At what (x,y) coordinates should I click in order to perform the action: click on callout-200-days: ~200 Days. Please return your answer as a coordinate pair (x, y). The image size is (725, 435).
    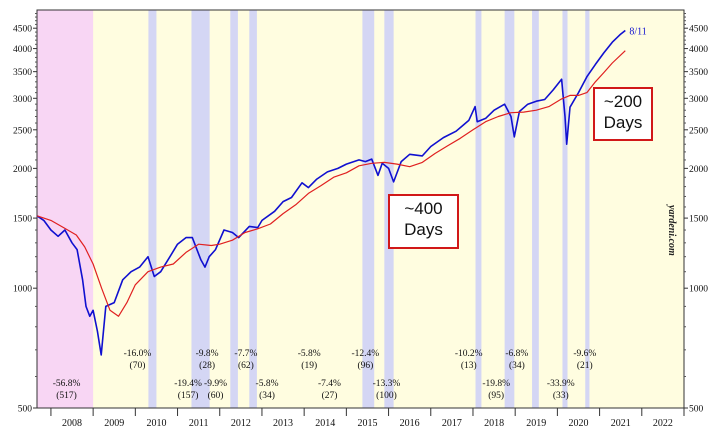
    Looking at the image, I should click on (623, 114).